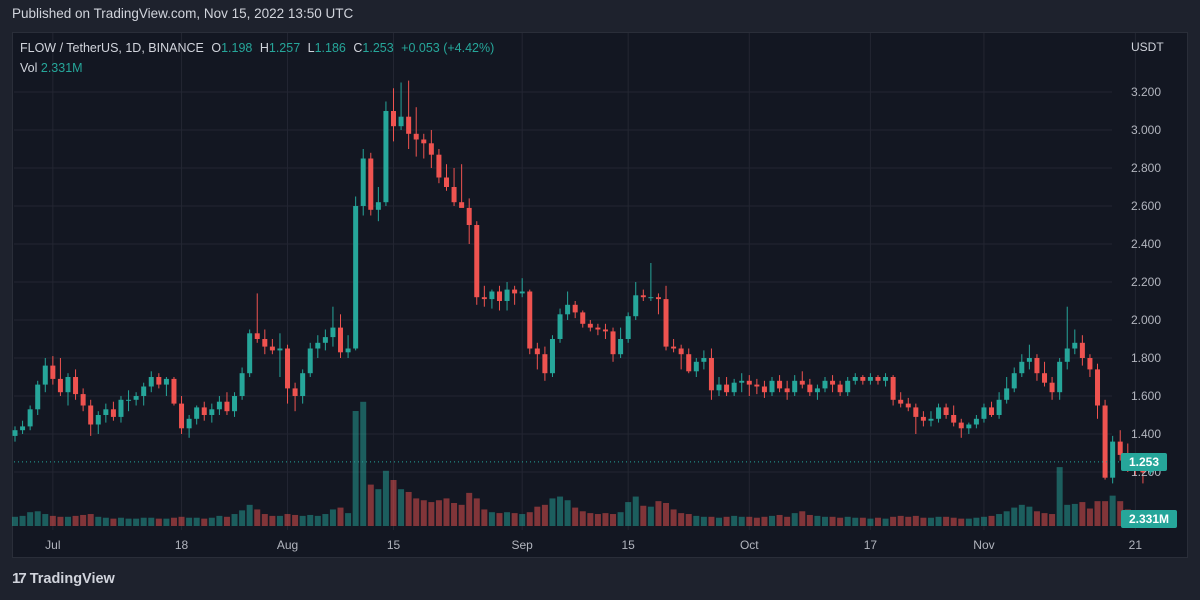  Describe the element at coordinates (19, 578) in the screenshot. I see `tradingview-logo-icon: 17` at that location.